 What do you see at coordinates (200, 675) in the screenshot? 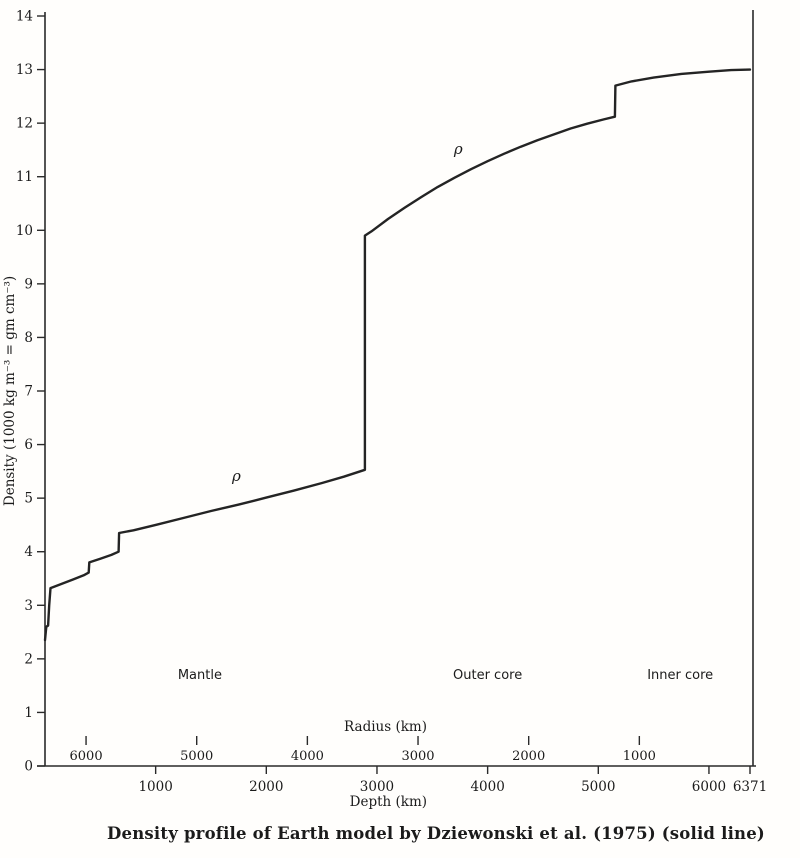
I see `region-label: Mantle` at bounding box center [200, 675].